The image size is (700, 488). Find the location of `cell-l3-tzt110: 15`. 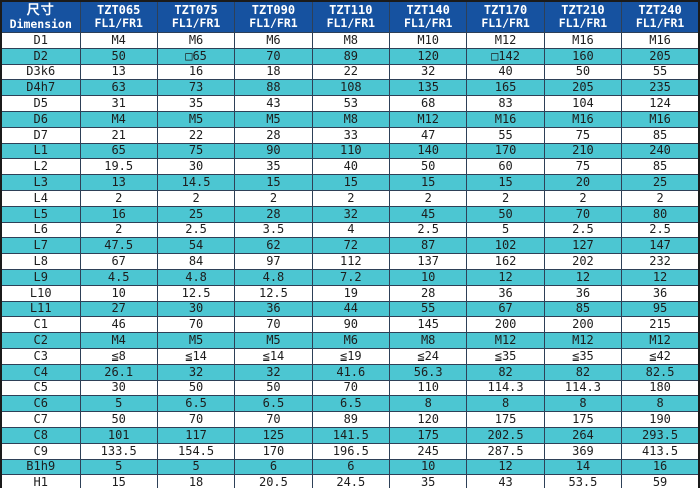

cell-l3-tzt110: 15 is located at coordinates (351, 182).